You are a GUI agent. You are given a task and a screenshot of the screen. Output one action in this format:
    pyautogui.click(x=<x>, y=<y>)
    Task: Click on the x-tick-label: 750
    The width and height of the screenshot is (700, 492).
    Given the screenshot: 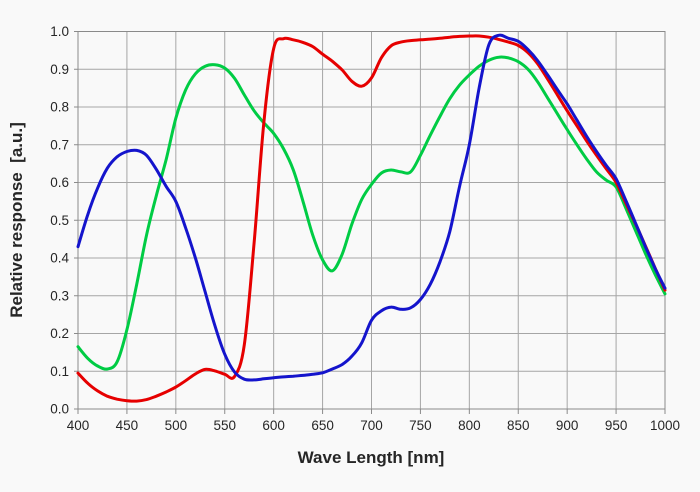 What is the action you would take?
    pyautogui.click(x=420, y=425)
    